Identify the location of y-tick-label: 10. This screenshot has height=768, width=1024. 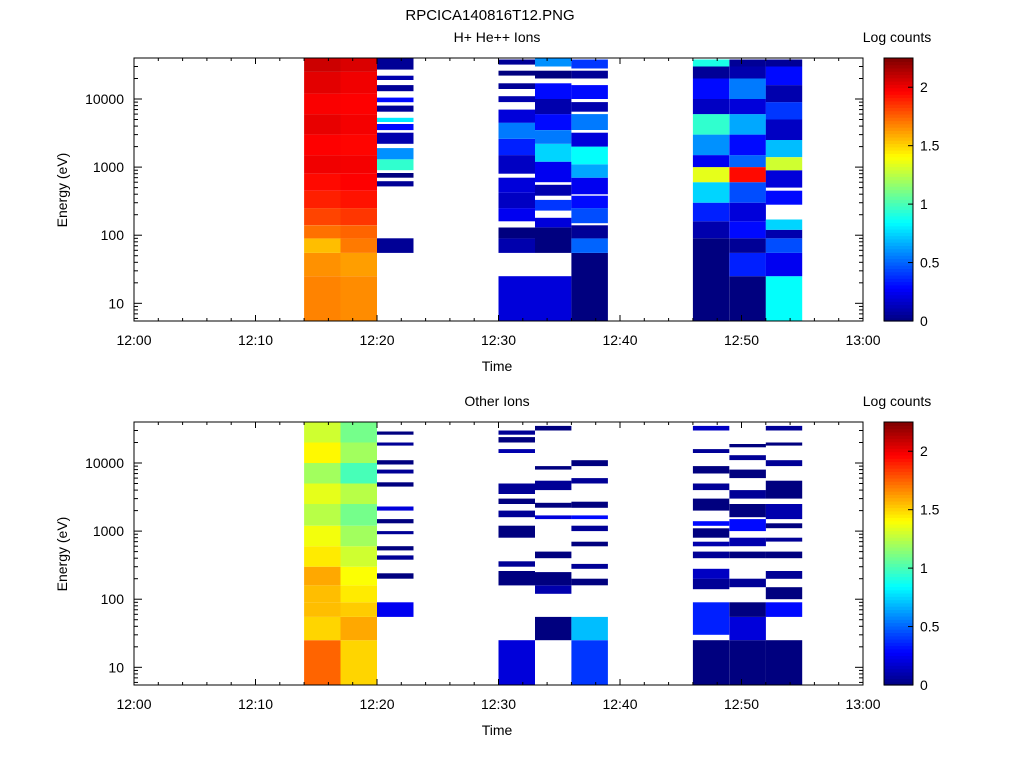
(116, 303).